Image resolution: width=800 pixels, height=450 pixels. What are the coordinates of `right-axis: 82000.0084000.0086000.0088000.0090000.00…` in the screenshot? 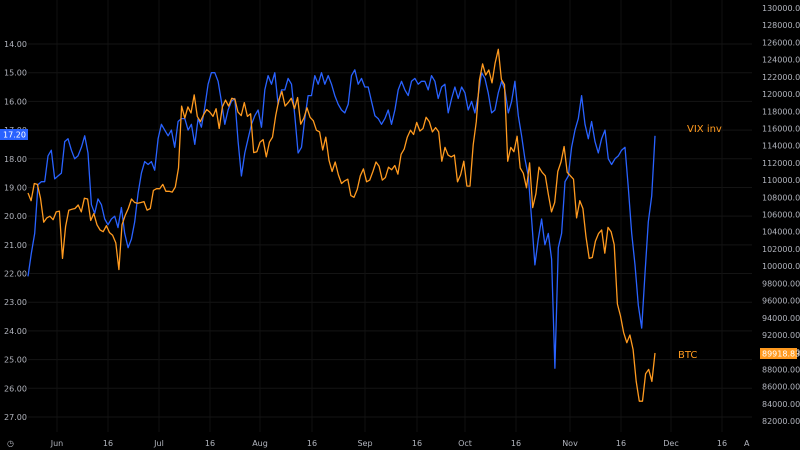 It's located at (781, 215).